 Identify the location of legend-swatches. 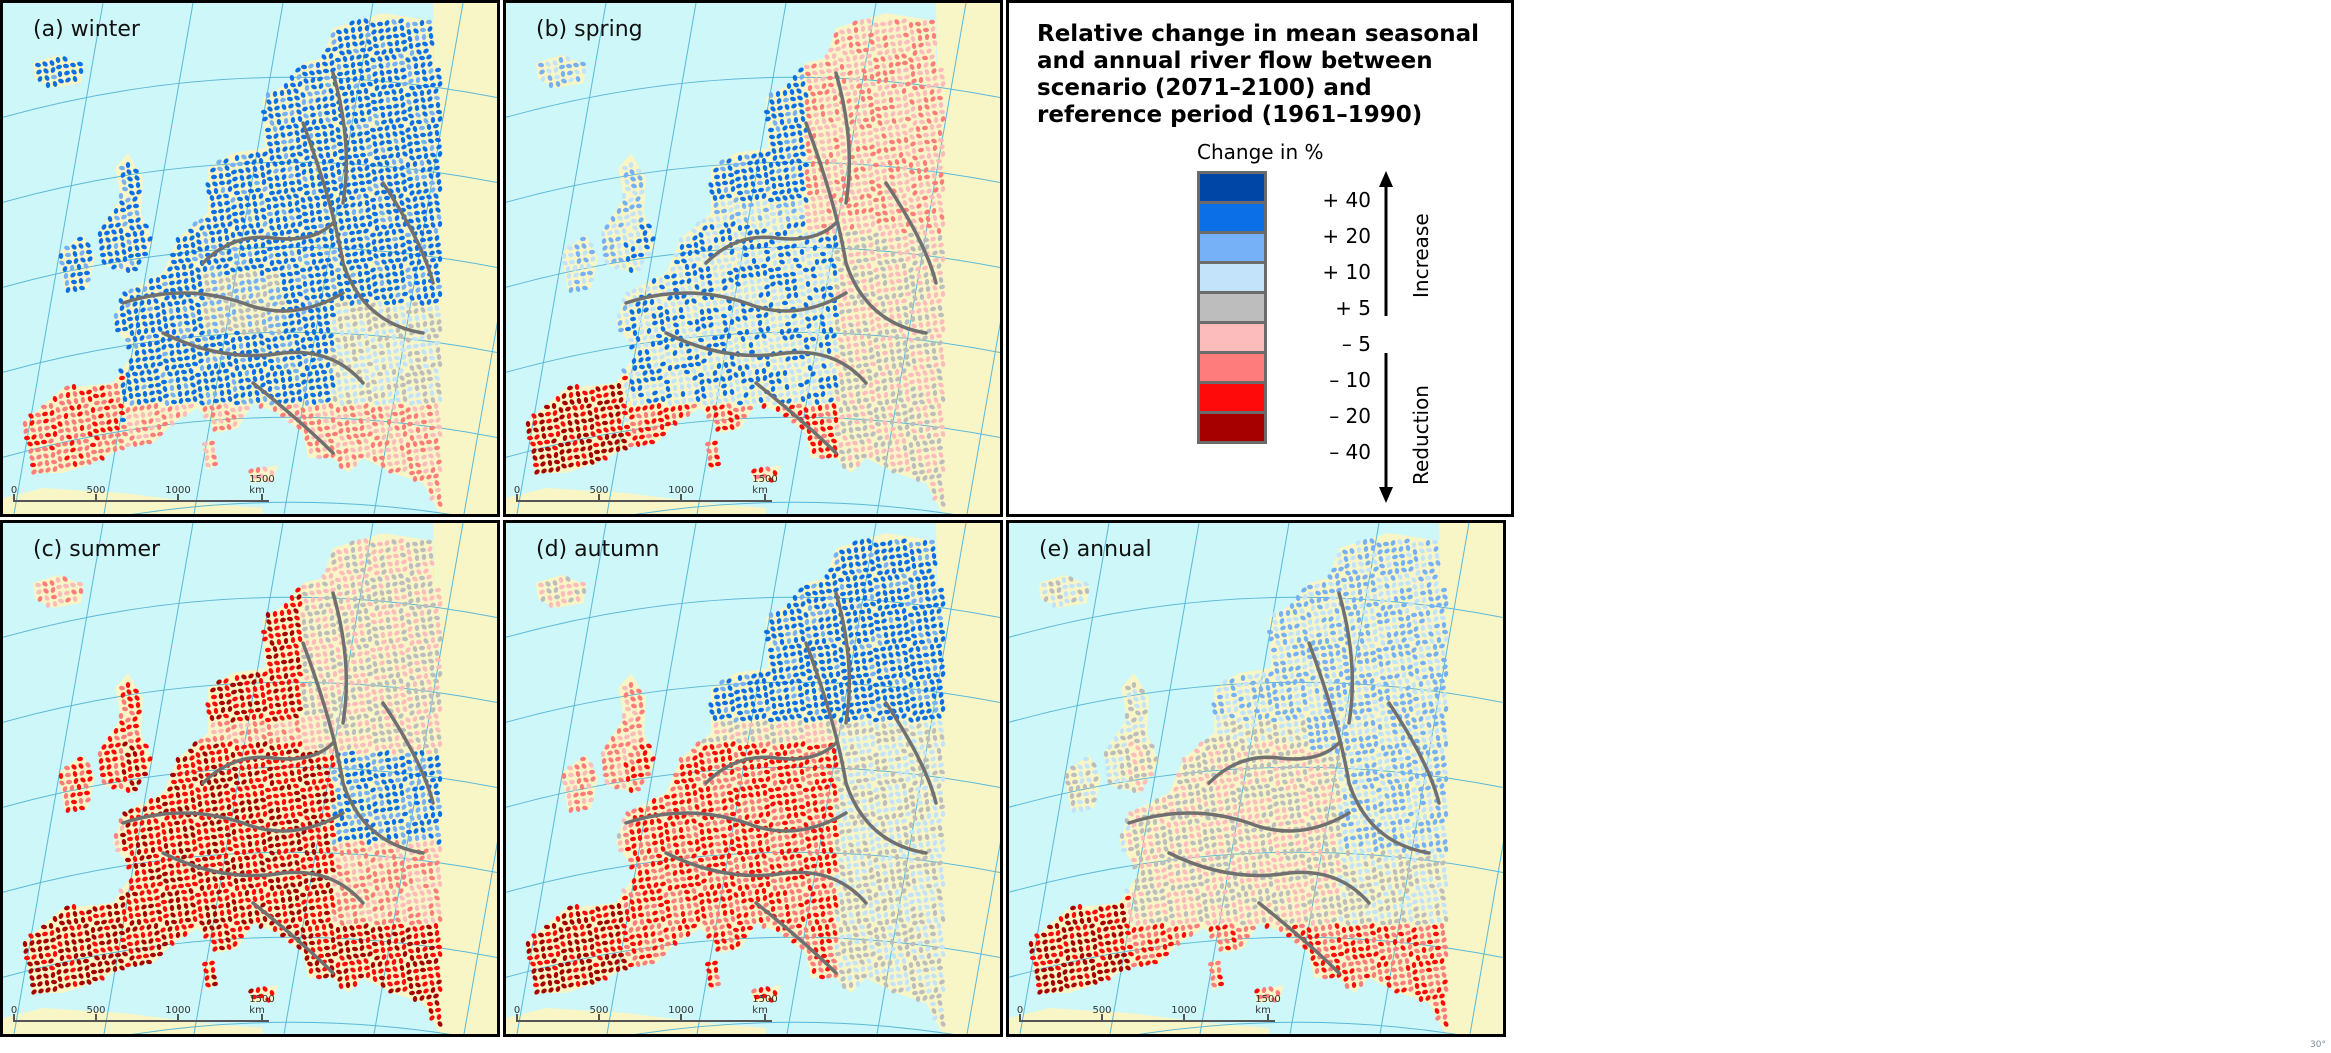
(1233, 307).